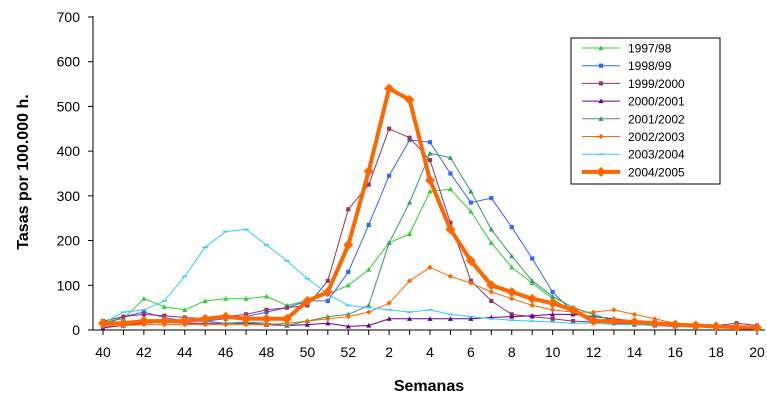 This screenshot has width=767, height=403. What do you see at coordinates (471, 352) in the screenshot?
I see `x-tick-label: 6` at bounding box center [471, 352].